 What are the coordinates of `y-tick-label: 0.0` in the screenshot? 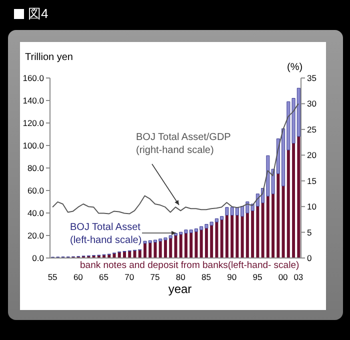 It's located at (38, 258).